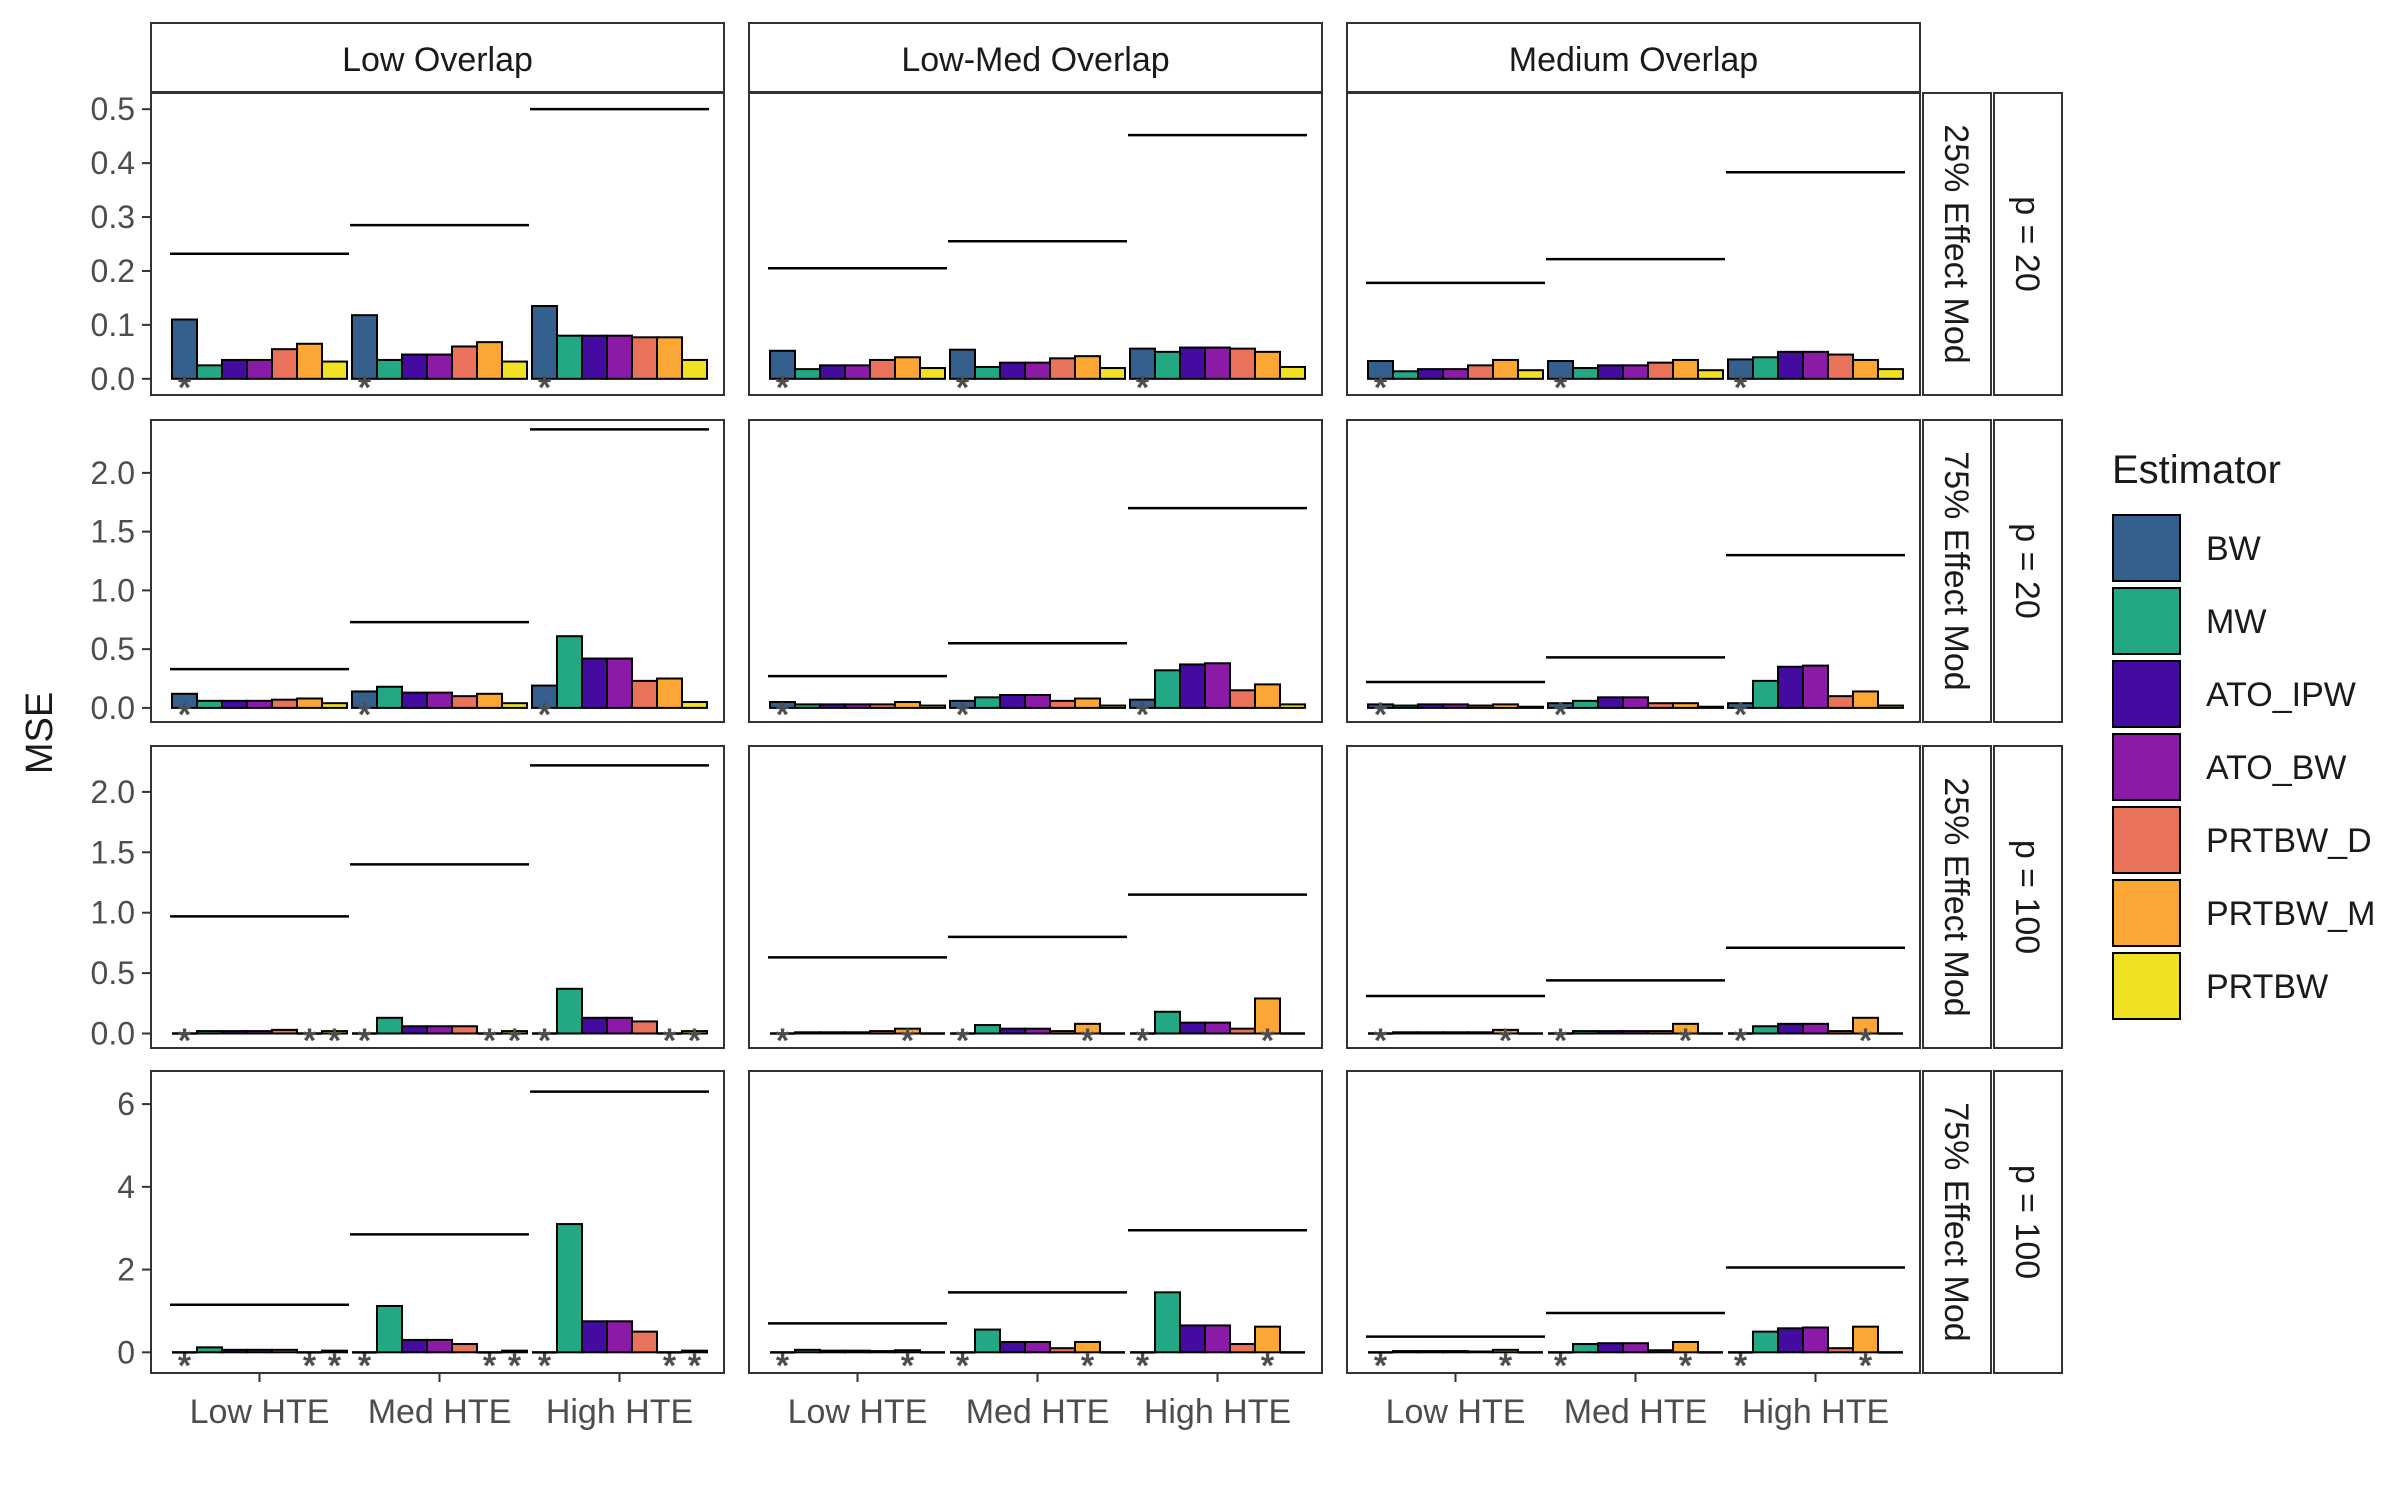  Describe the element at coordinates (113, 913) in the screenshot. I see `y-tick-label: 1.0` at that location.